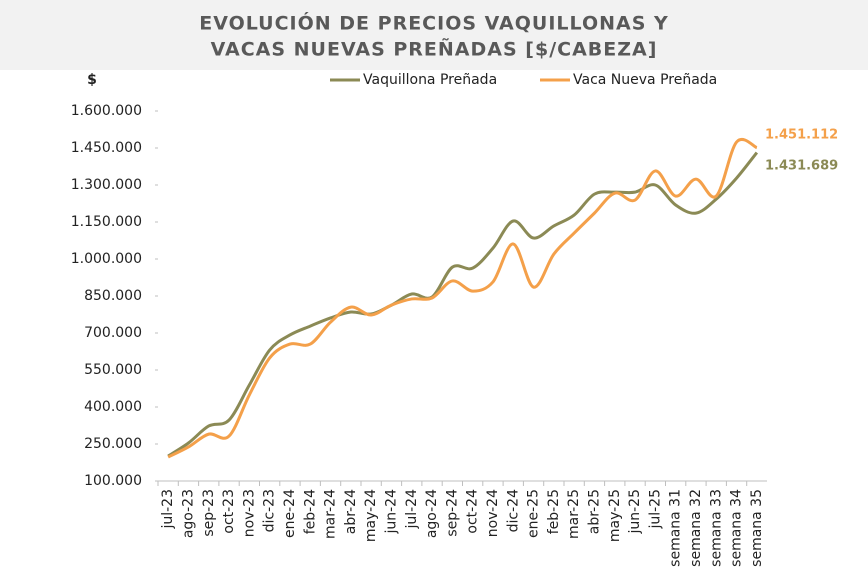 This screenshot has height=577, width=868. What do you see at coordinates (106, 185) in the screenshot?
I see `y-tick-label: 1.300.000` at bounding box center [106, 185].